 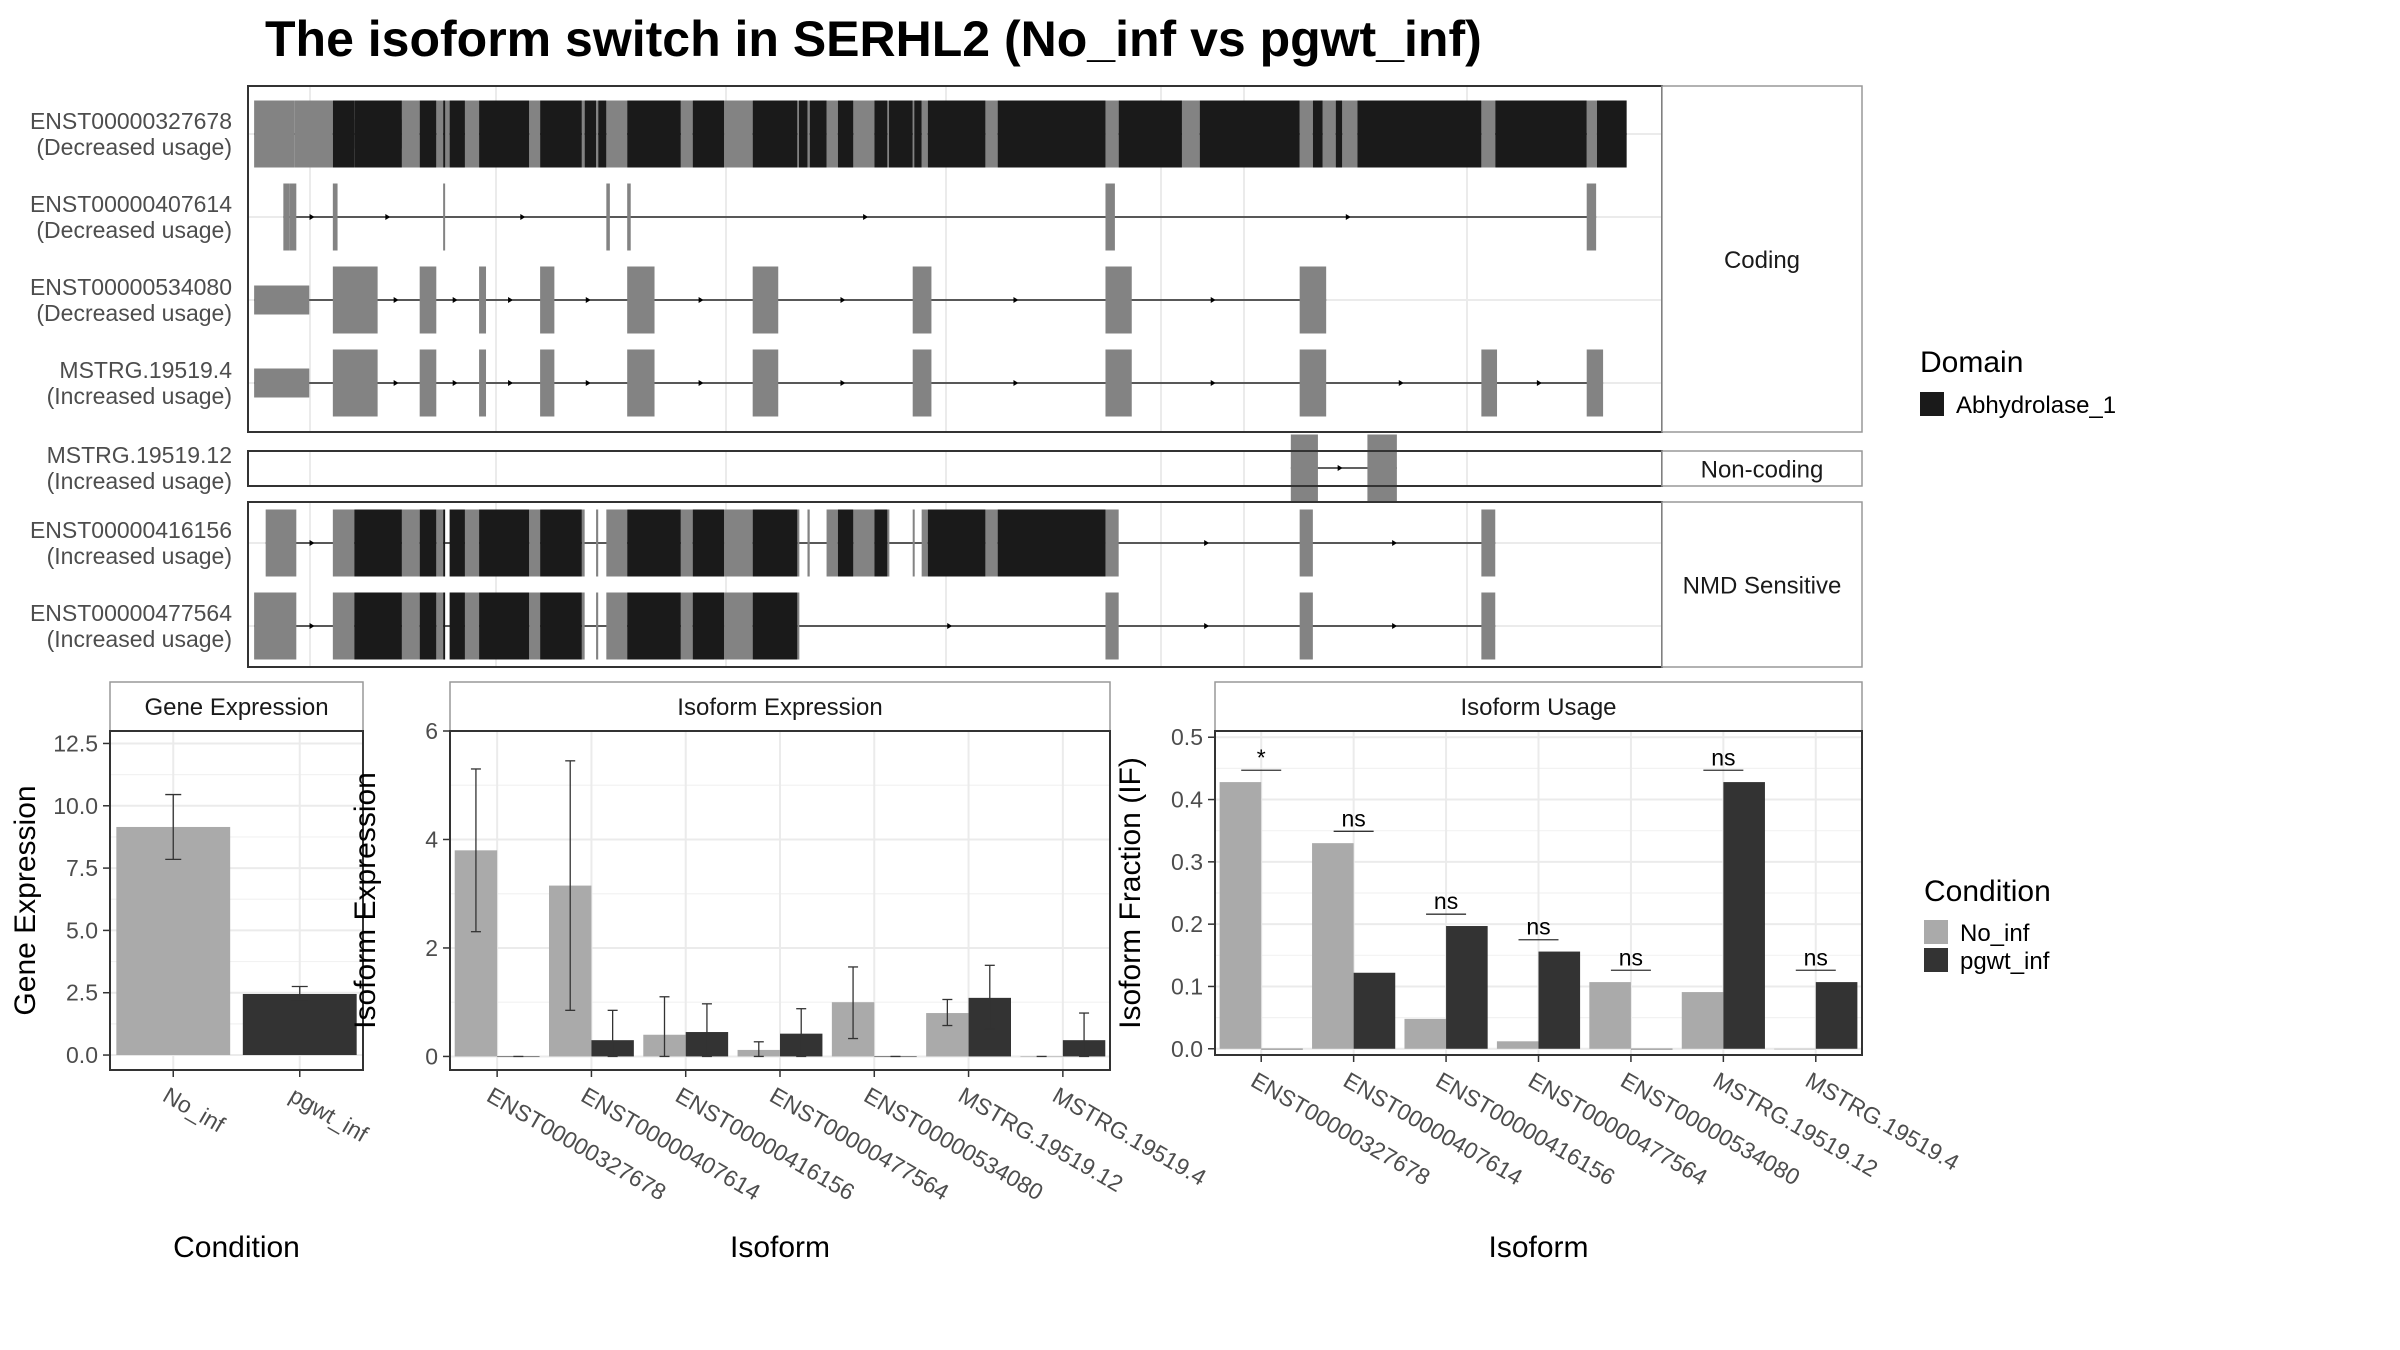 I want to click on x-tick-label: MSTRG.19519.4, so click(x=1882, y=1121).